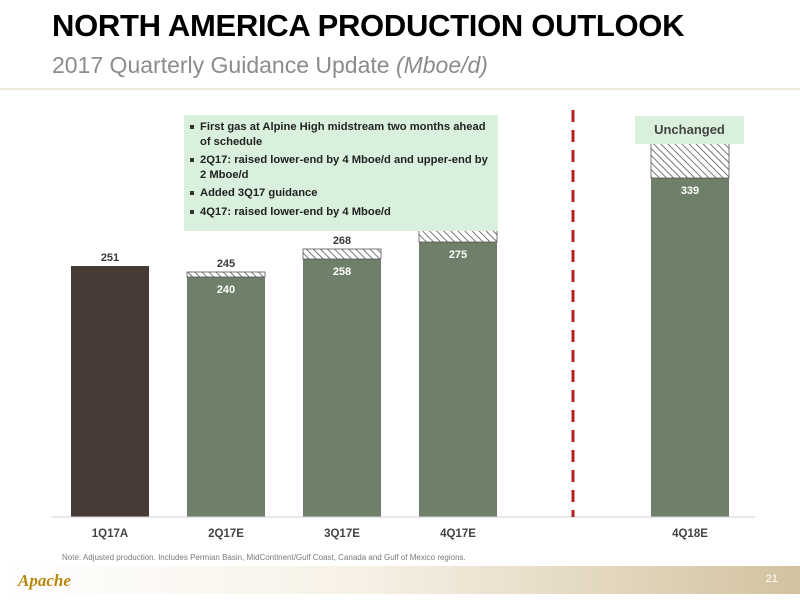  Describe the element at coordinates (341, 212) in the screenshot. I see `callout-item: 4Q17: raised lower-end by 4 Mboe/d` at that location.